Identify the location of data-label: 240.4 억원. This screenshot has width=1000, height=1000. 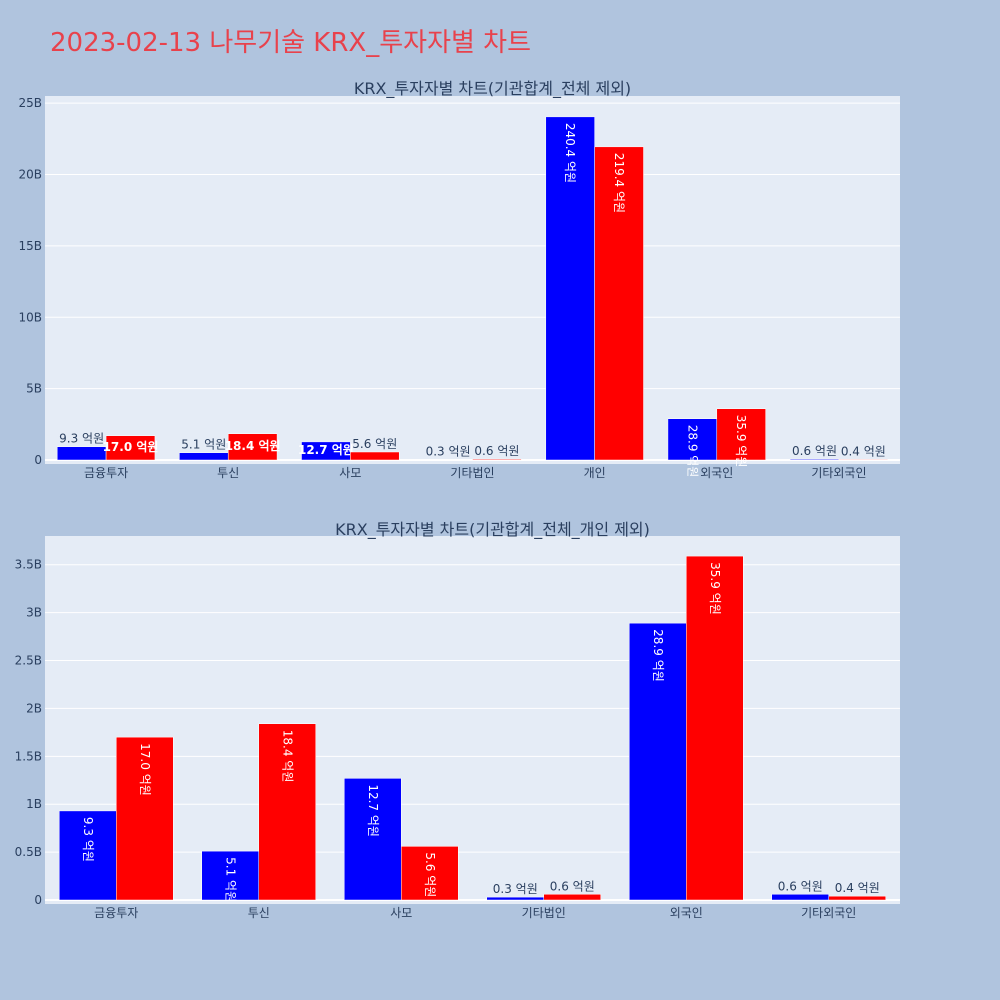
(570, 153).